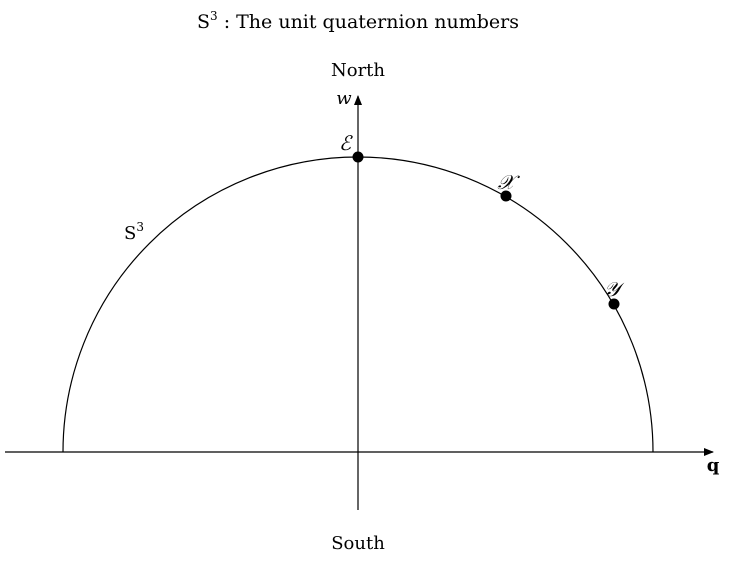  I want to click on point-Y-label: 𝒴, so click(614, 289).